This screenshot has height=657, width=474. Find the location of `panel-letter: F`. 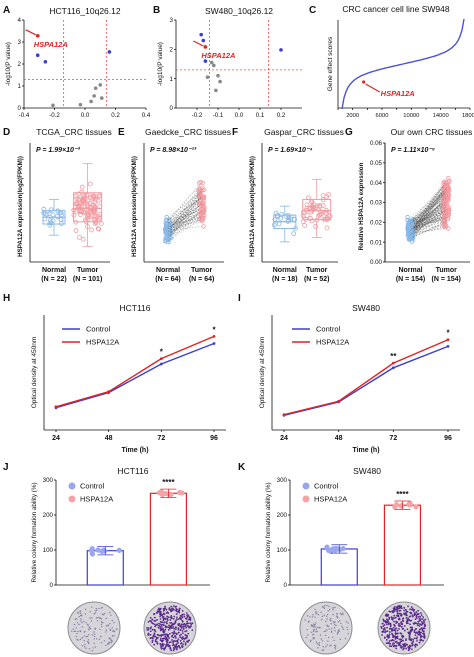

panel-letter: F is located at coordinates (235, 132).